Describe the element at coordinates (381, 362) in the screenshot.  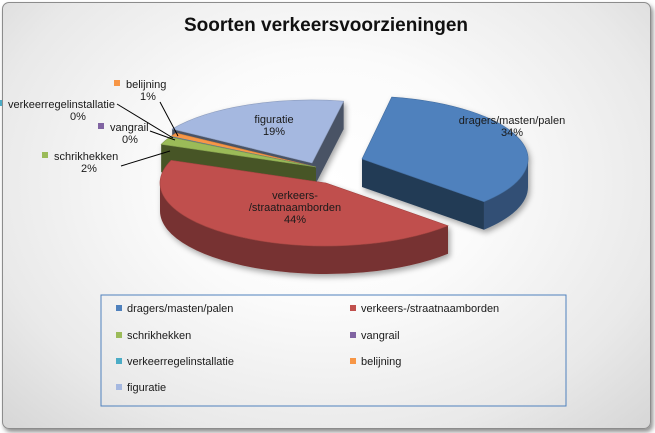
I see `legend-label: belijning` at that location.